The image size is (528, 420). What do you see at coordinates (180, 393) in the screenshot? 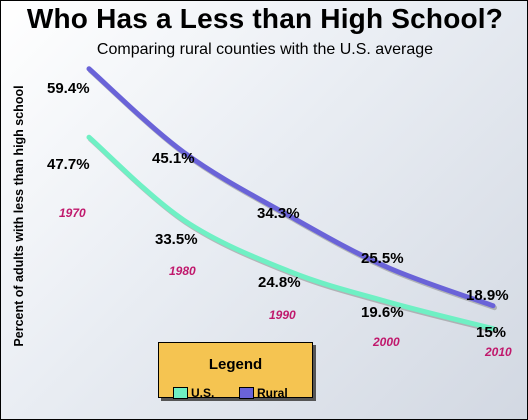
I see `legend-swatch-us` at bounding box center [180, 393].